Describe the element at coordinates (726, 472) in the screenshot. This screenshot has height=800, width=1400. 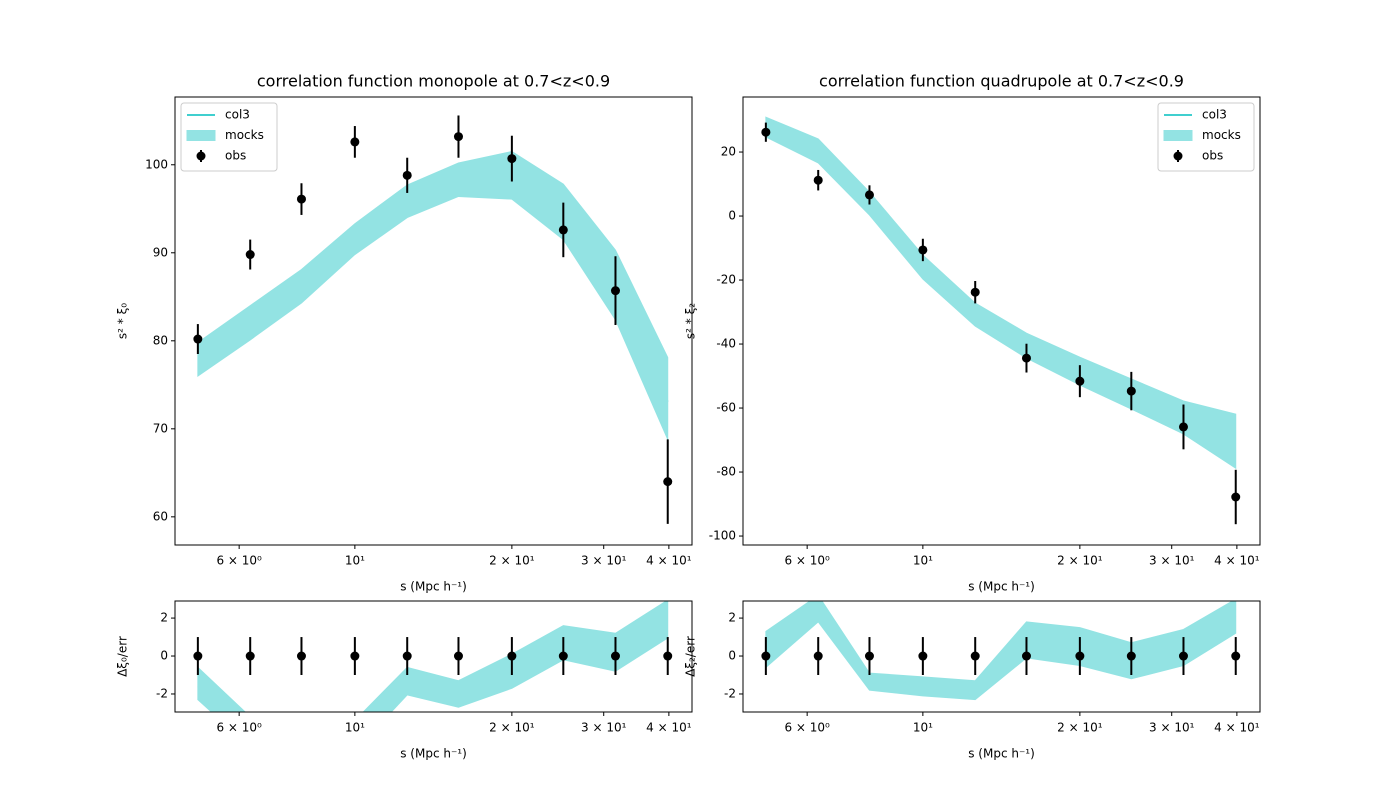
I see `y-tick-label: -80` at that location.